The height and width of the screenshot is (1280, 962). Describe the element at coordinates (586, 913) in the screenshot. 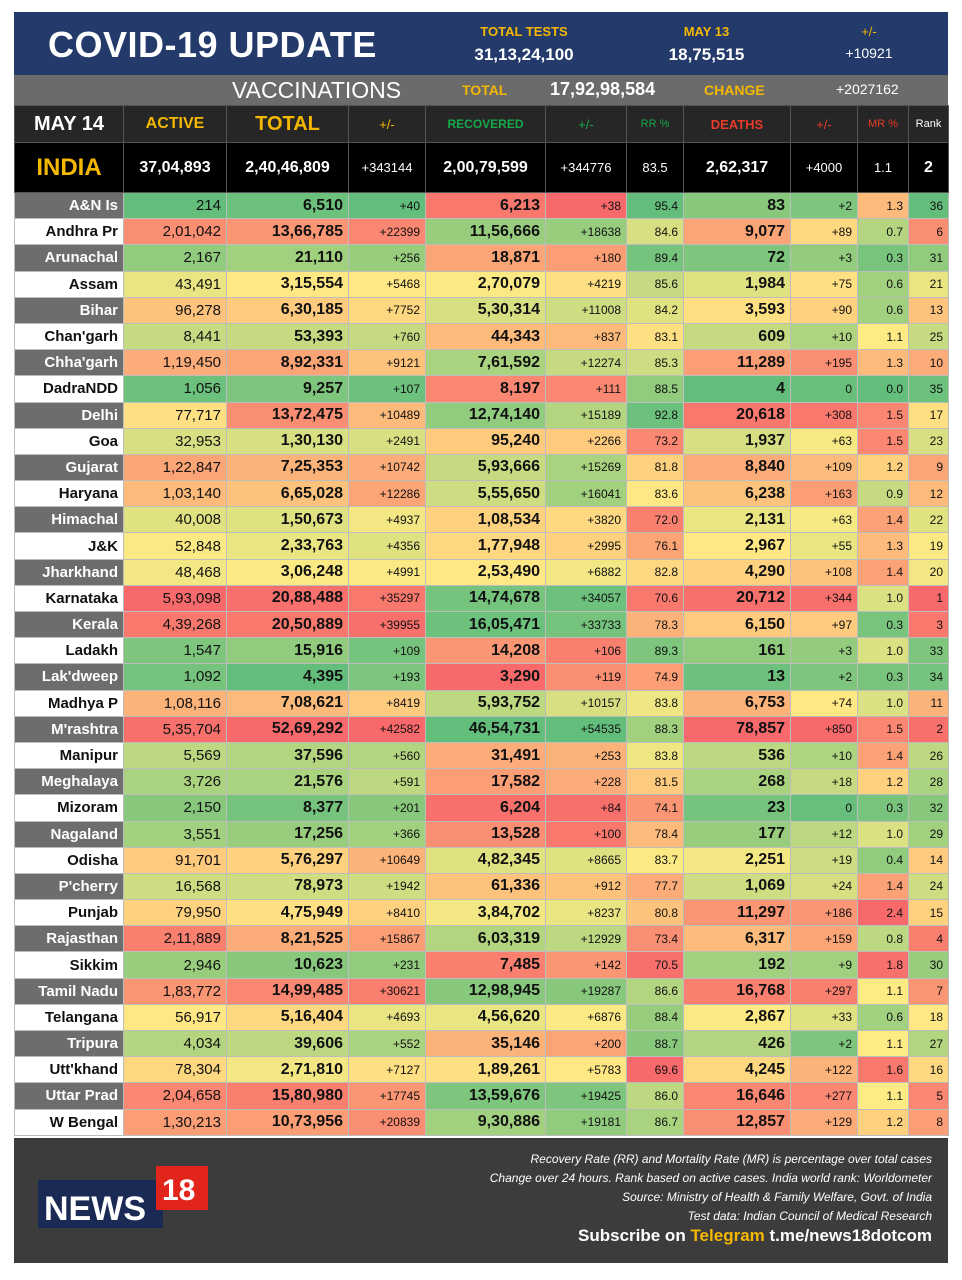

I see `cell-recovered-change: +8237` at that location.